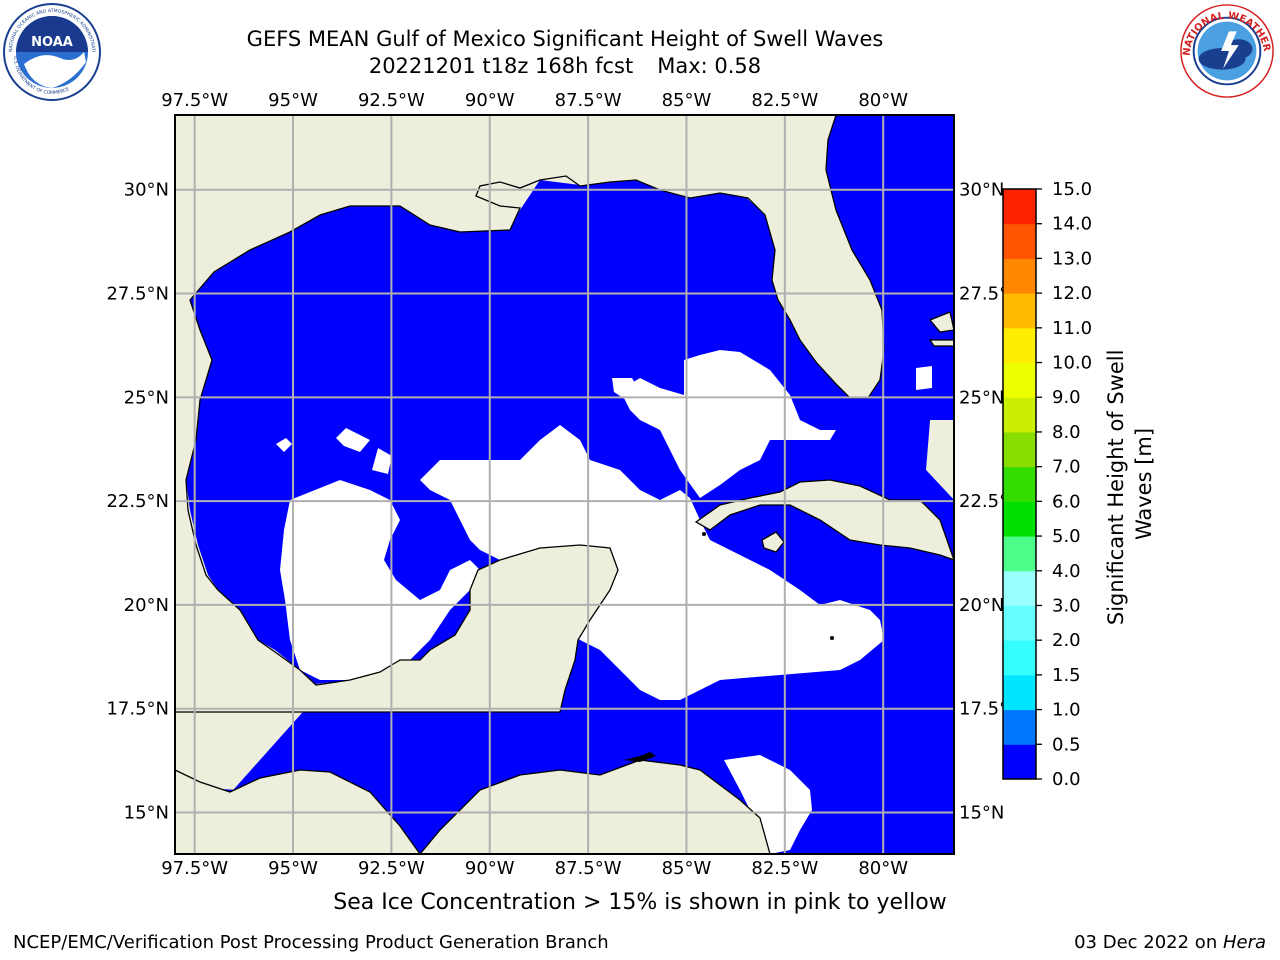 The image size is (1280, 960). I want to click on colorbar-label: Significant Height of Swell Waves [m], so click(1130, 484).